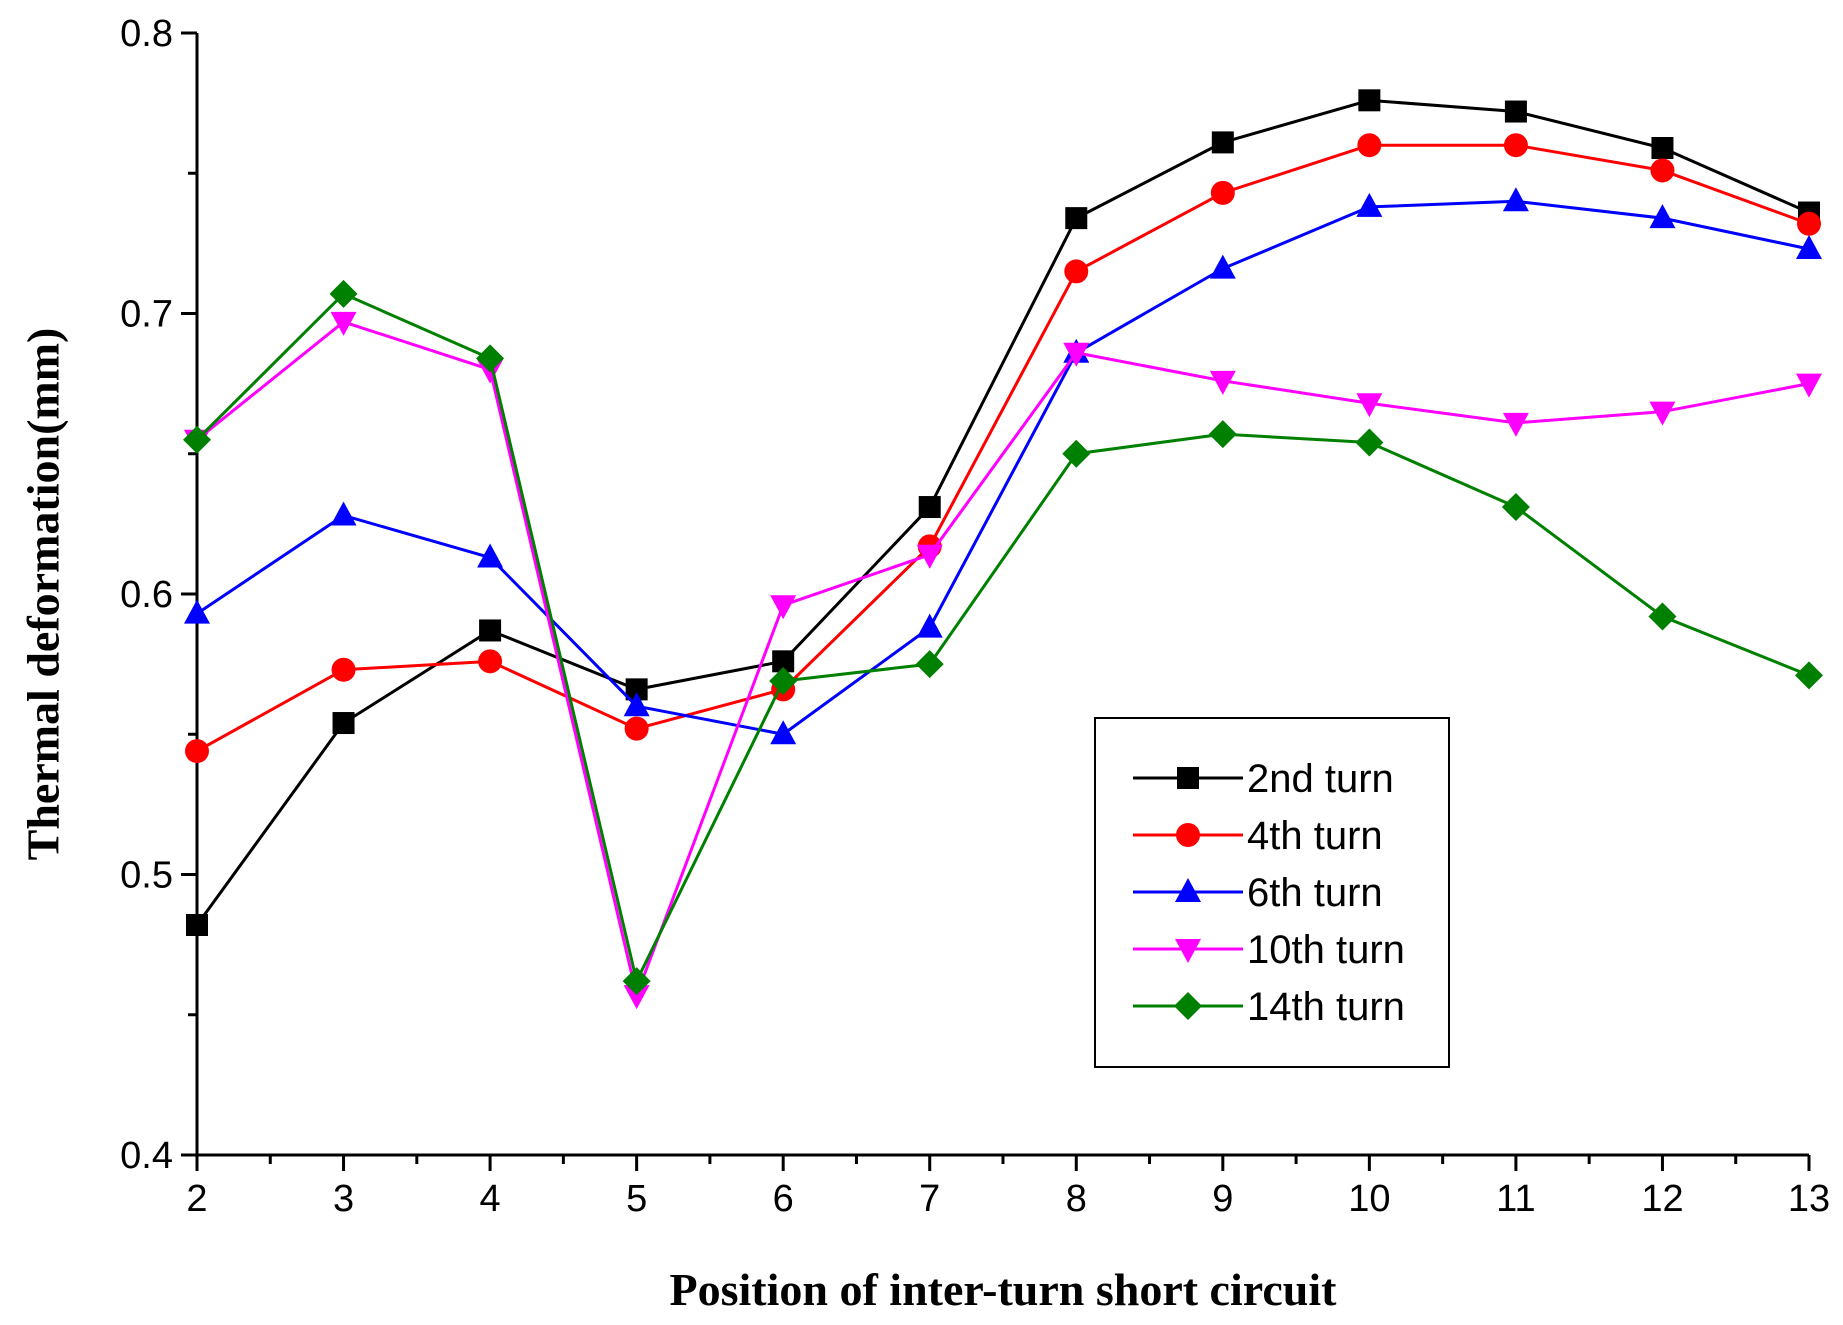  What do you see at coordinates (146, 595) in the screenshot?
I see `y-tick-label: 0.6` at bounding box center [146, 595].